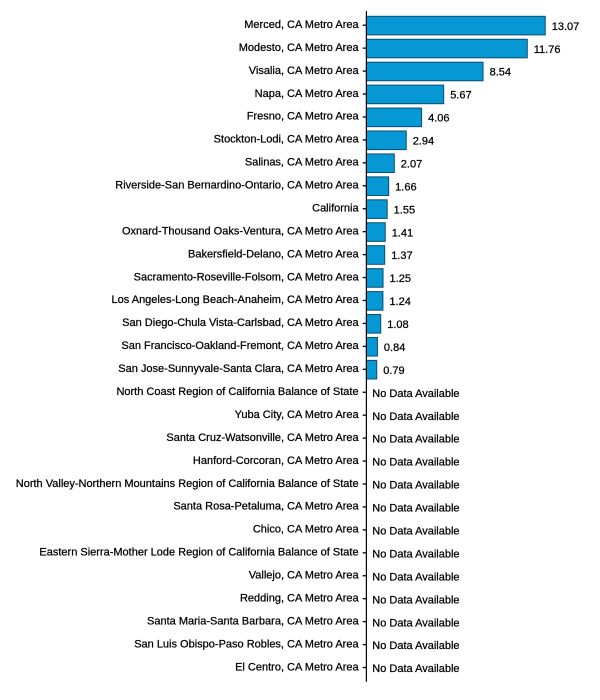  I want to click on svg-text: California, so click(335, 208).